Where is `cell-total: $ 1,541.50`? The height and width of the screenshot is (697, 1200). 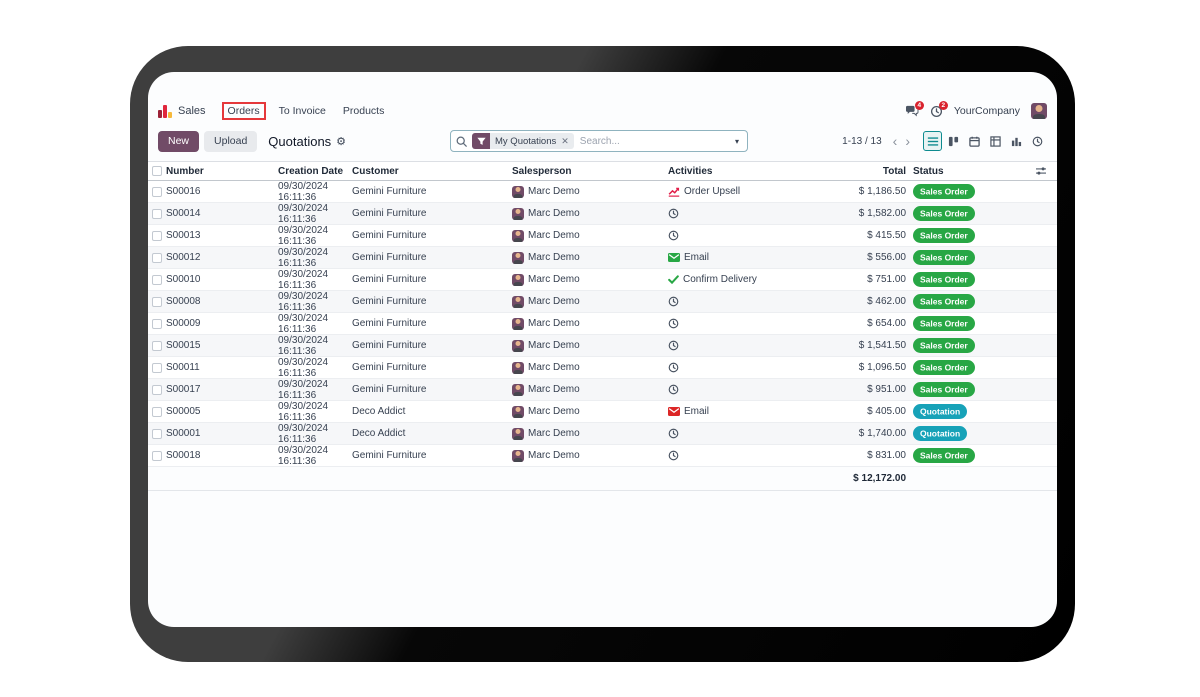 cell-total: $ 1,541.50 is located at coordinates (882, 345).